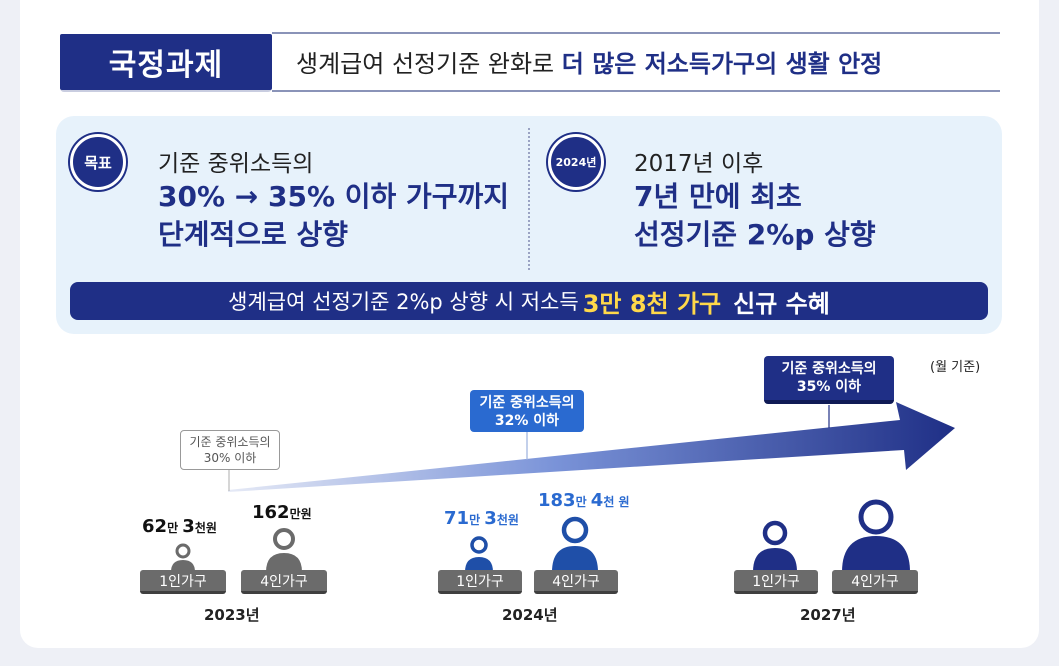  I want to click on header-rule-top, so click(636, 33).